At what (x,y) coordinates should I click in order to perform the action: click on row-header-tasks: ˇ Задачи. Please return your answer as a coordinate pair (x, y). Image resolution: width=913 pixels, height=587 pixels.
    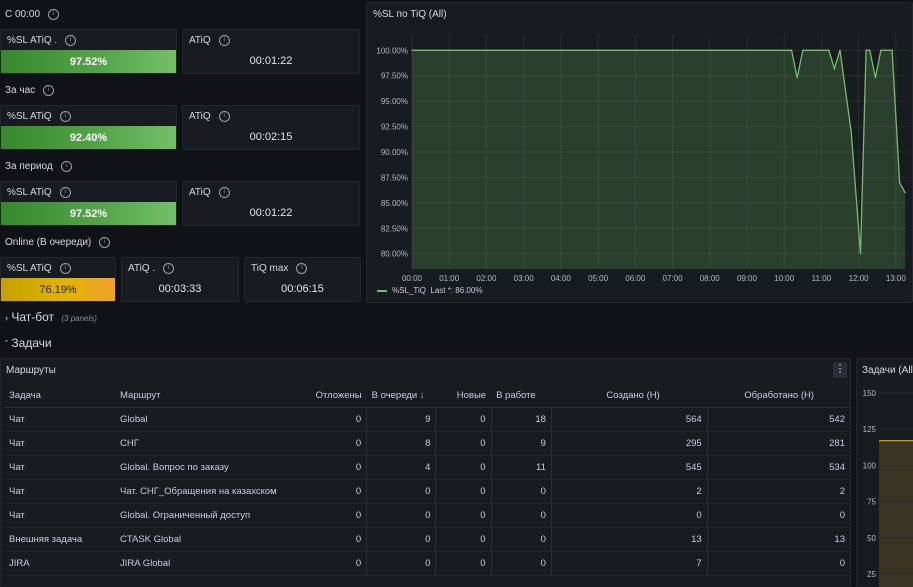
    Looking at the image, I should click on (28, 343).